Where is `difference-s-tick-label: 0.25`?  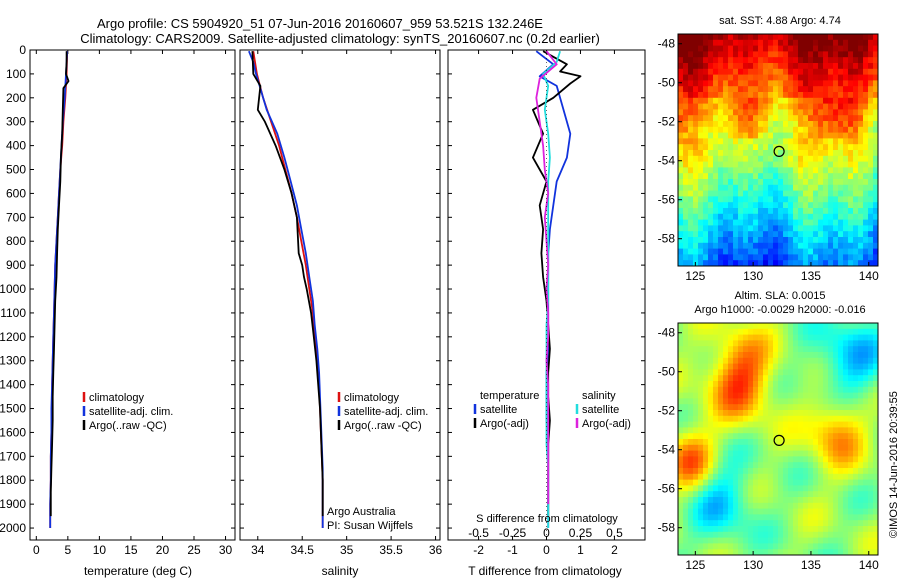
difference-s-tick-label: 0.25 is located at coordinates (581, 533).